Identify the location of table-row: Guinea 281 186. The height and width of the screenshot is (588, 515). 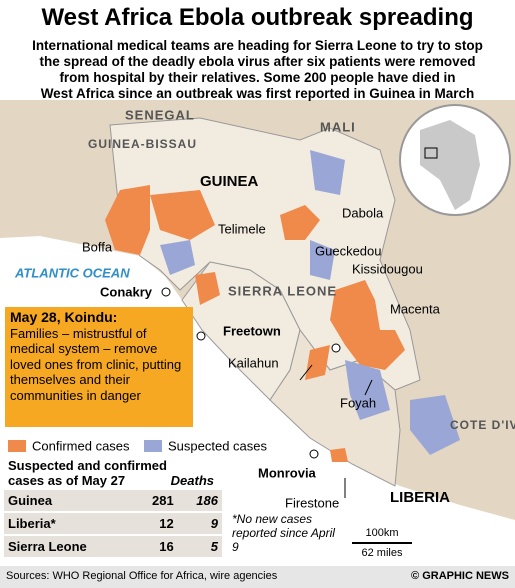
(113, 500).